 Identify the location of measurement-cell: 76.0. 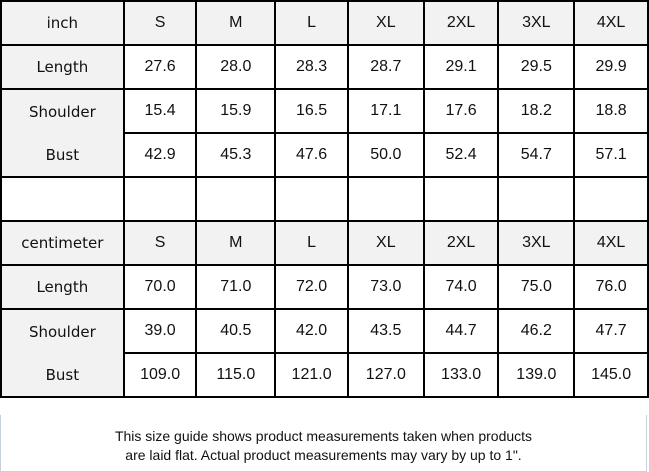
(611, 287).